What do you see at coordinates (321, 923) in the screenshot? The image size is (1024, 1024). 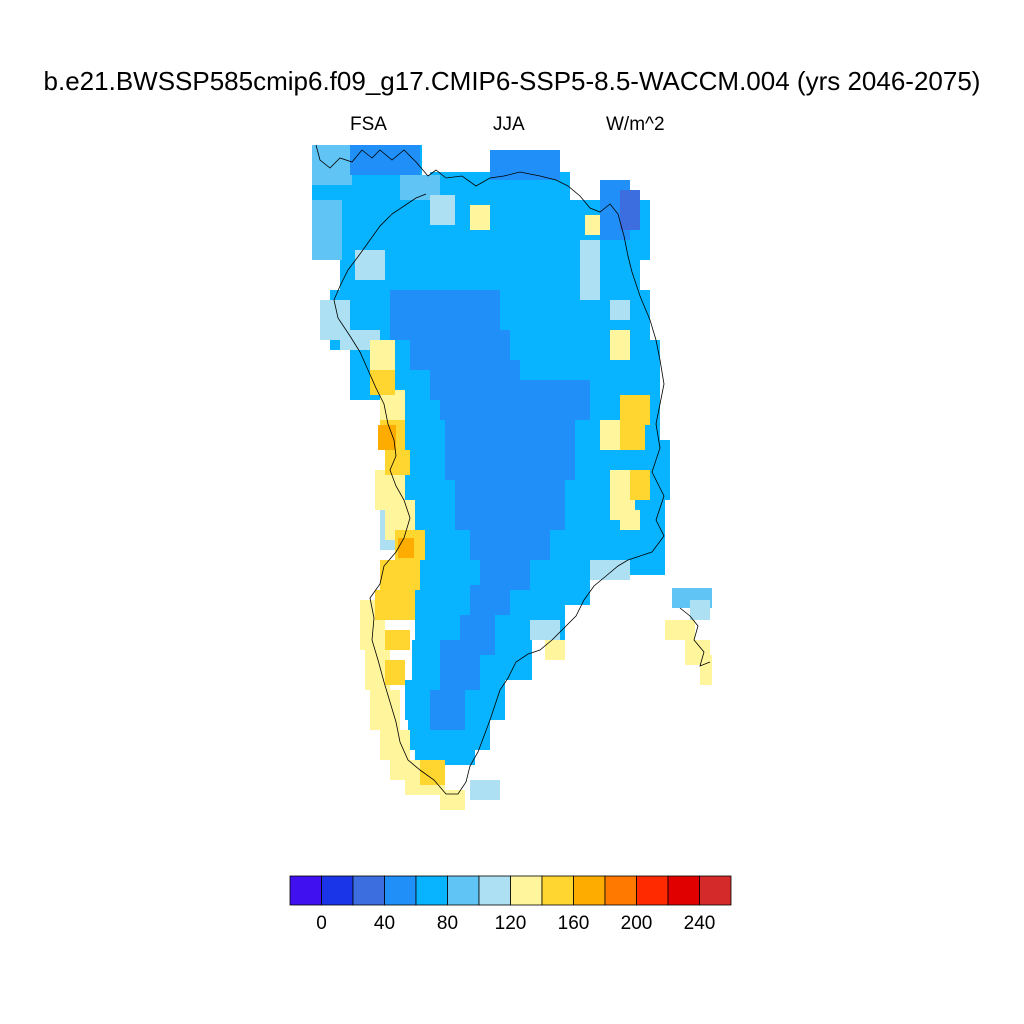 I see `colorbar-tick-label: 0` at bounding box center [321, 923].